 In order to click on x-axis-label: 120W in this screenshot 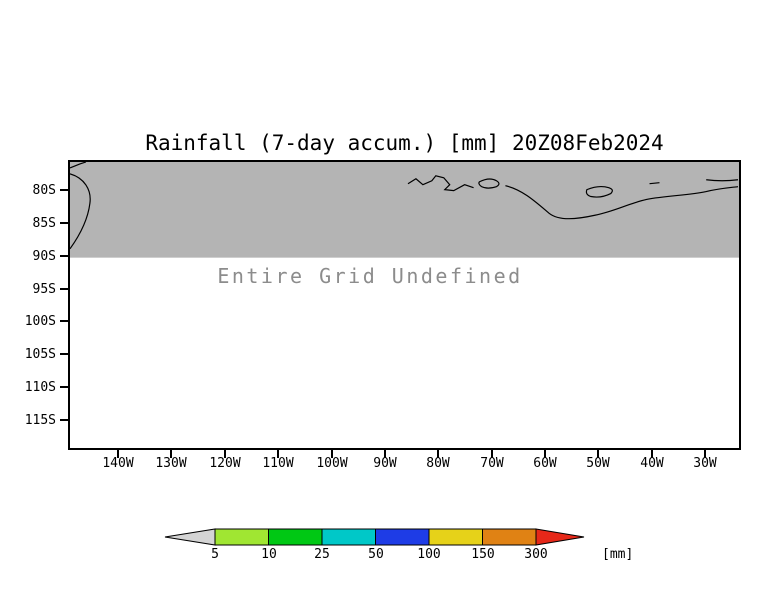, I will do `click(225, 463)`.